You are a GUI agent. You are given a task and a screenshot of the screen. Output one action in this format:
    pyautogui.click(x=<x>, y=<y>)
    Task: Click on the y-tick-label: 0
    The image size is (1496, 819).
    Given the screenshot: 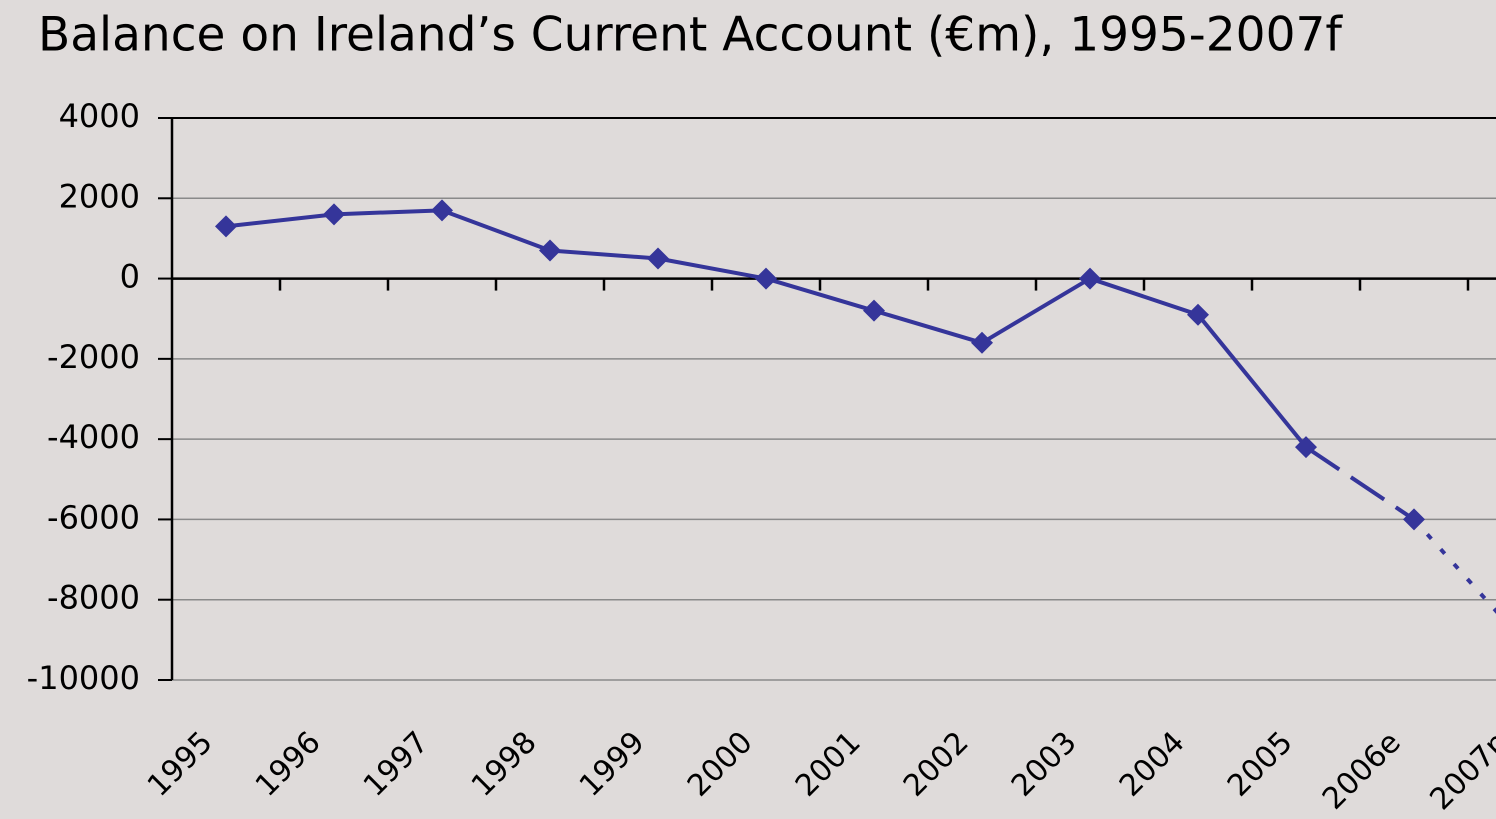 What is the action you would take?
    pyautogui.click(x=130, y=277)
    